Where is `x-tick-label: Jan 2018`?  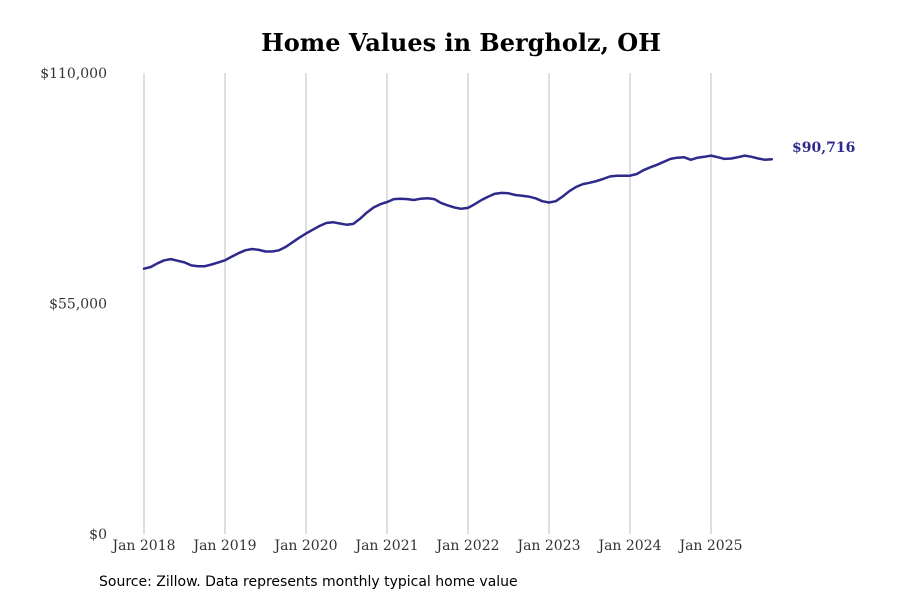
x-tick-label: Jan 2018 is located at coordinates (142, 546).